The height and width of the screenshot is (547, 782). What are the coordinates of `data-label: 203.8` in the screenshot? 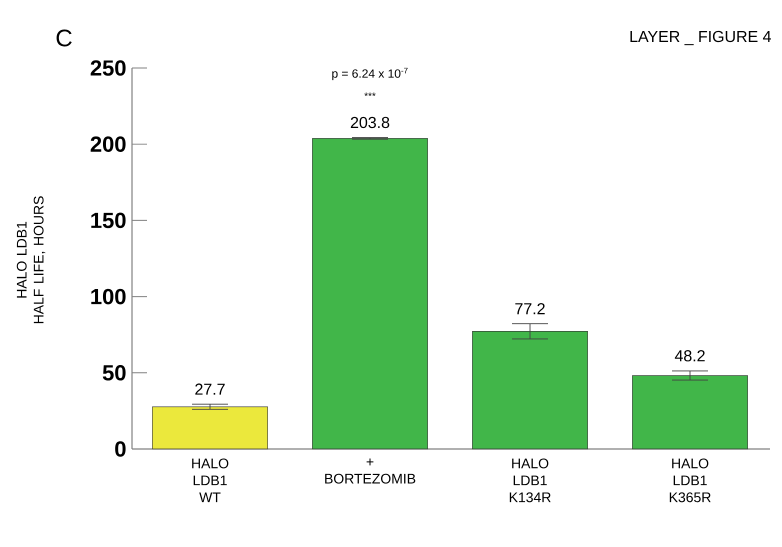 It's located at (370, 122).